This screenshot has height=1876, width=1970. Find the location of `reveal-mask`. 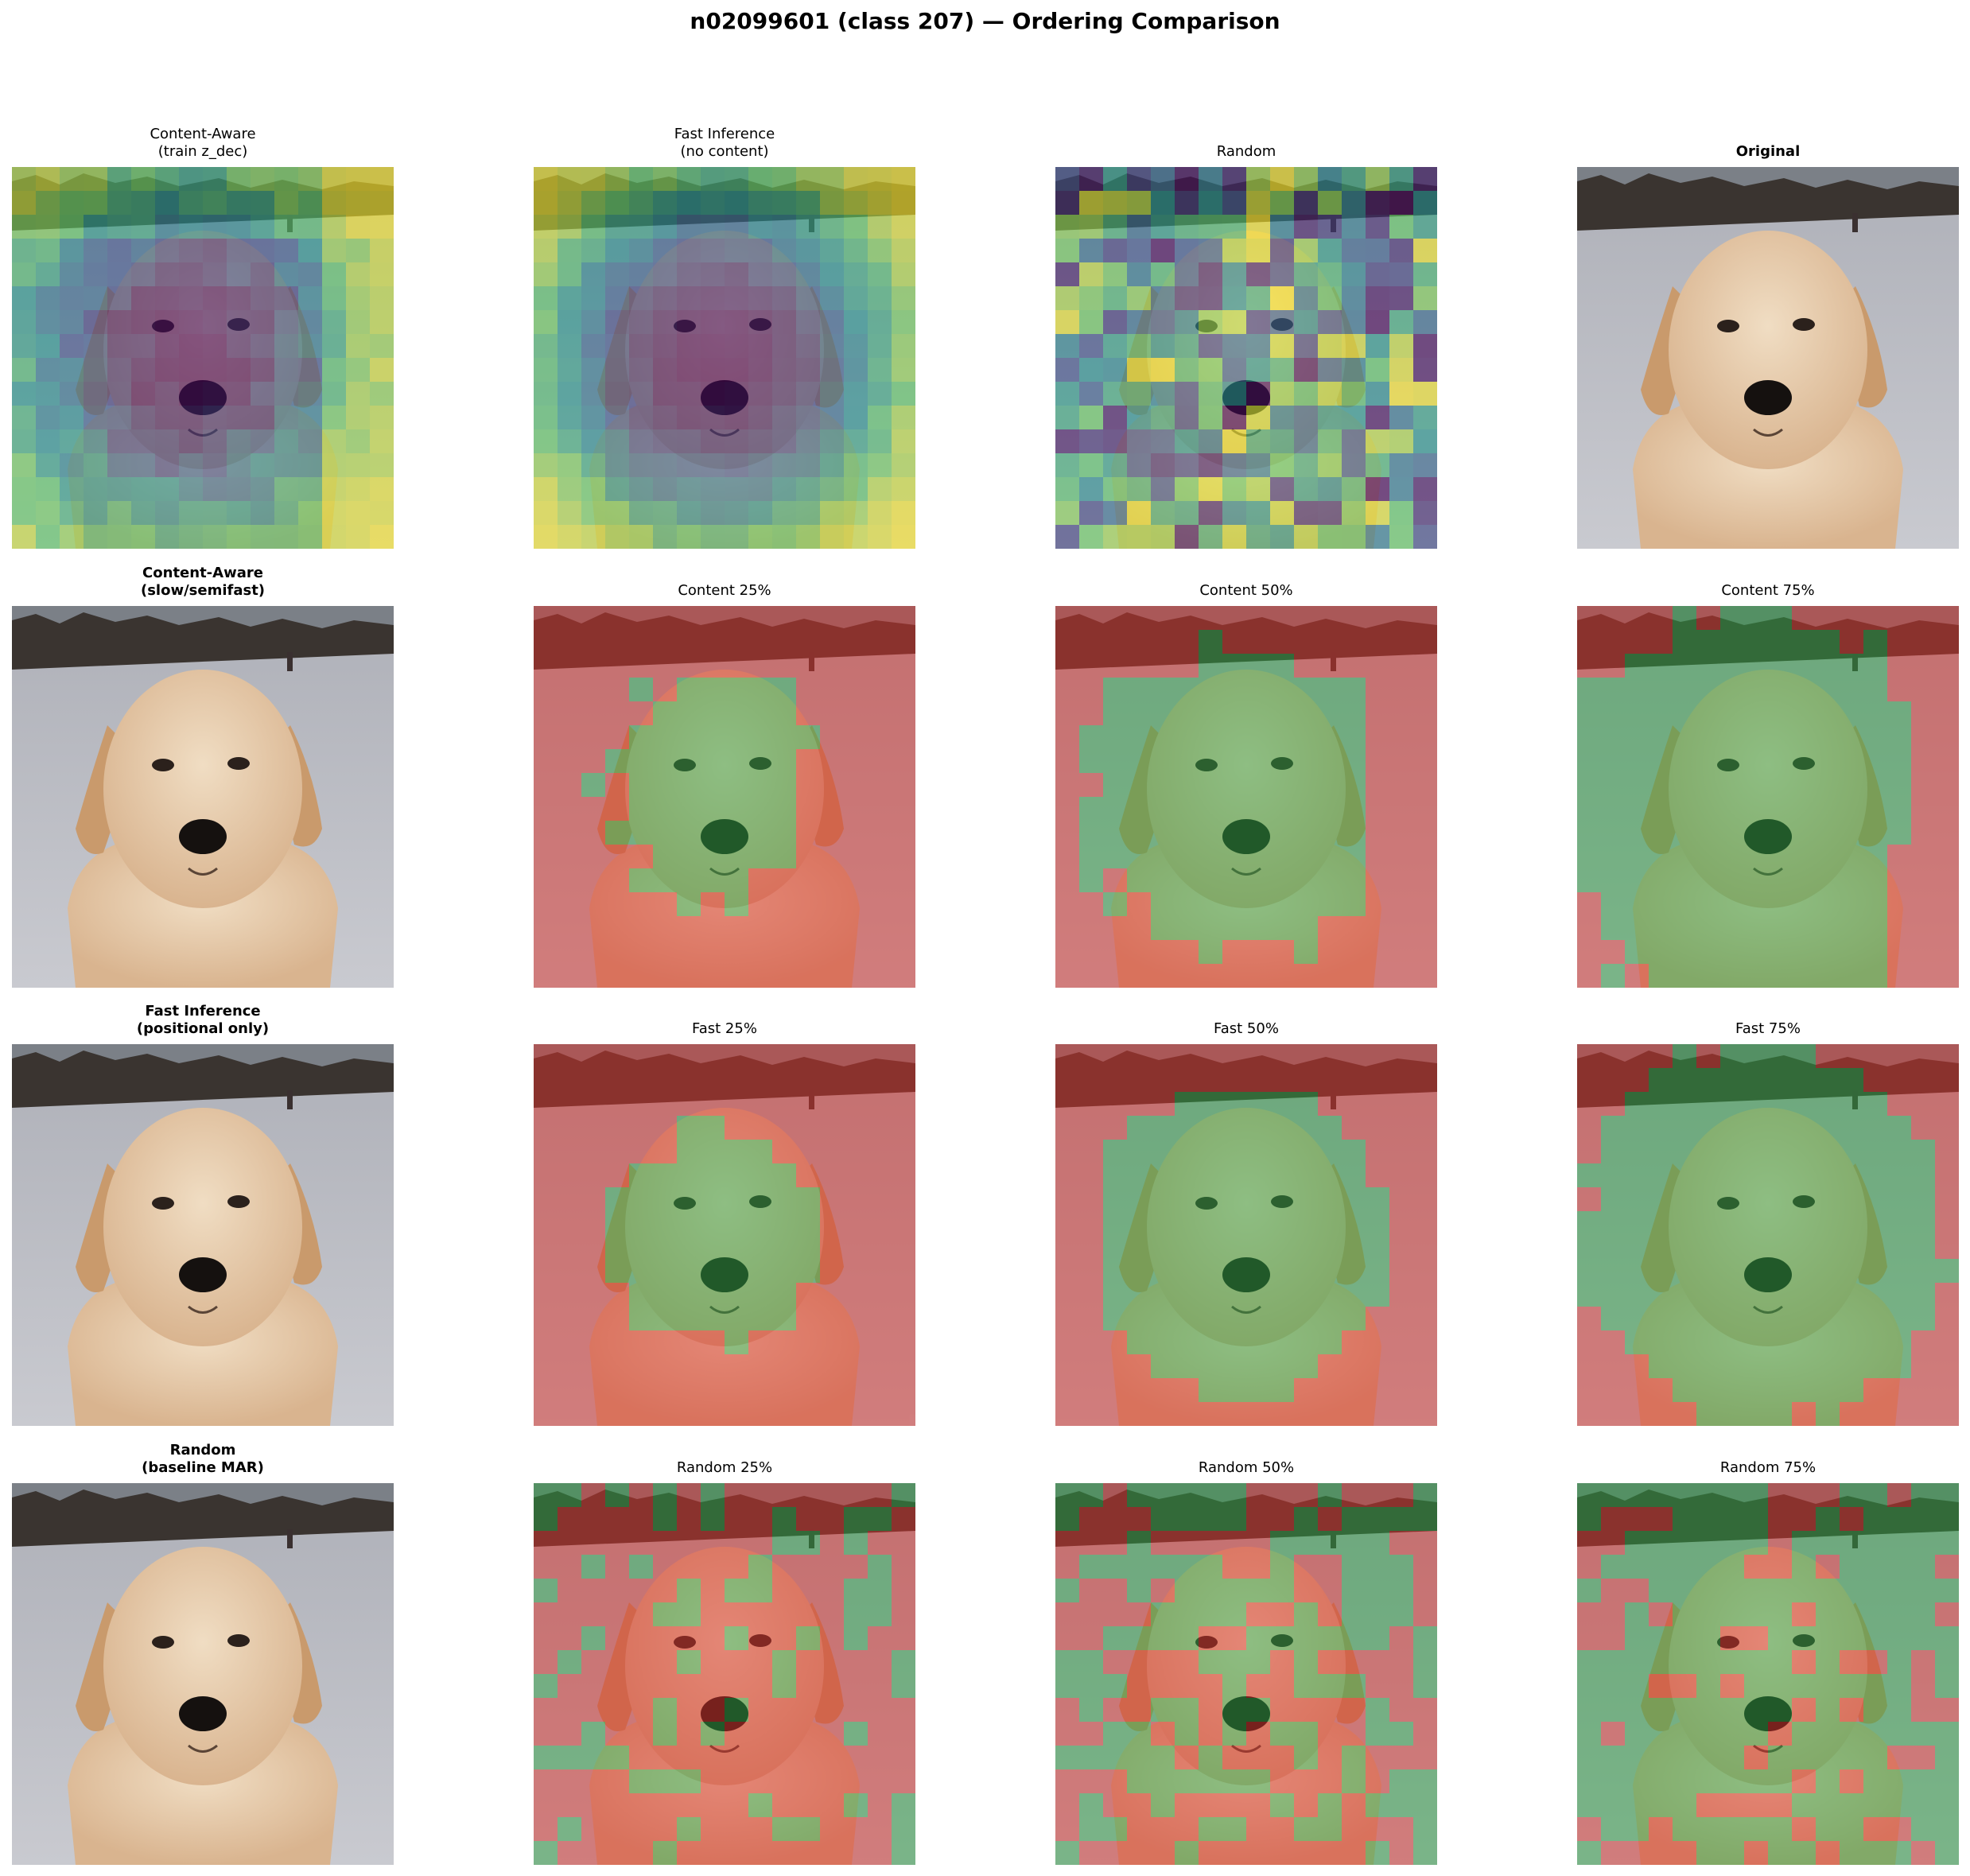

reveal-mask is located at coordinates (1768, 1674).